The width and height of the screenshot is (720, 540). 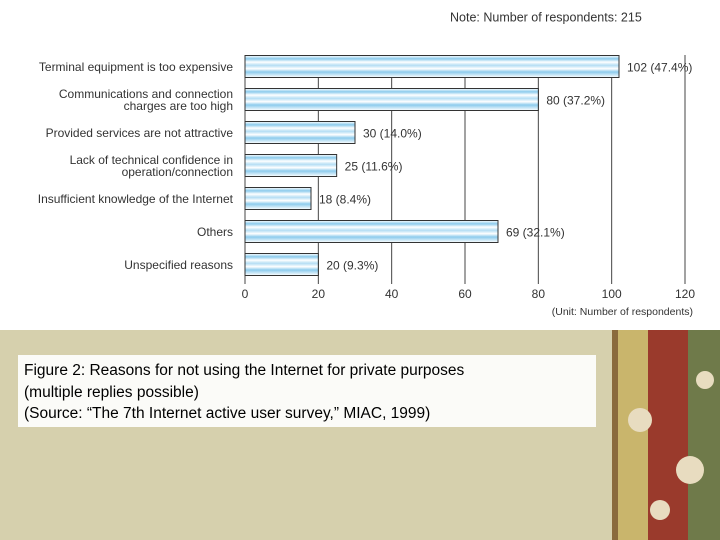 I want to click on category-label: Others, so click(x=214, y=231).